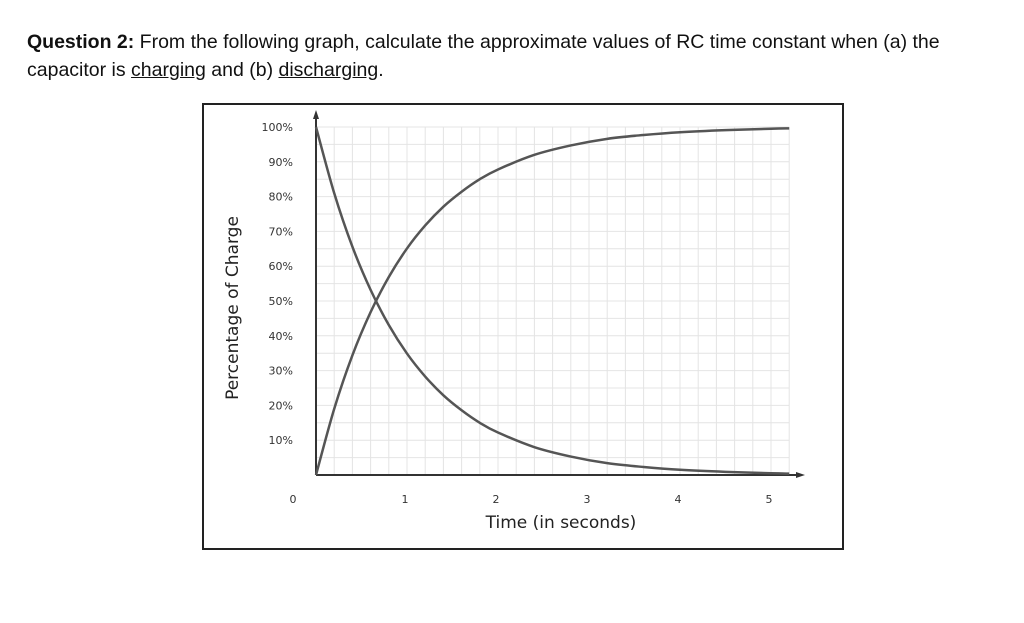 The height and width of the screenshot is (623, 1024). Describe the element at coordinates (800, 475) in the screenshot. I see `x-axis-arrow-icon` at that location.